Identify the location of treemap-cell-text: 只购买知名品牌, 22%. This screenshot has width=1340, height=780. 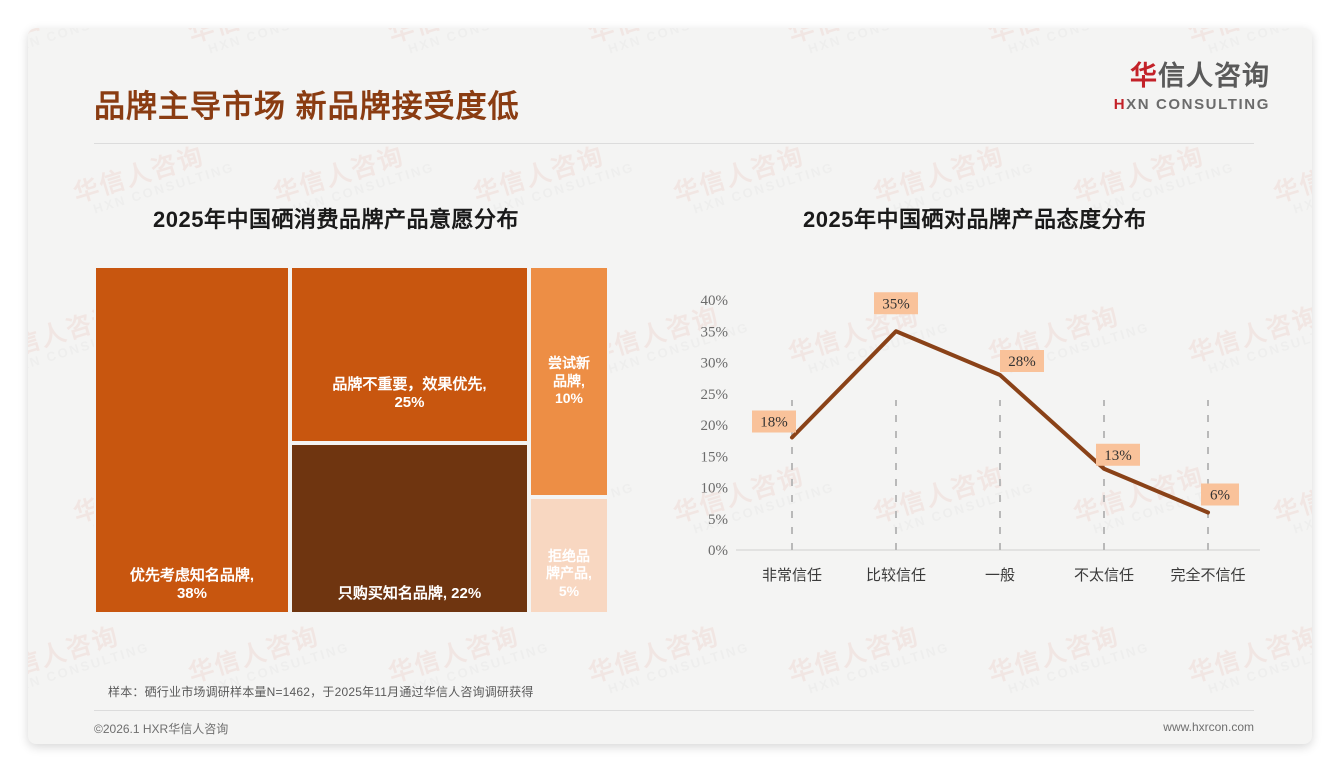
(409, 594).